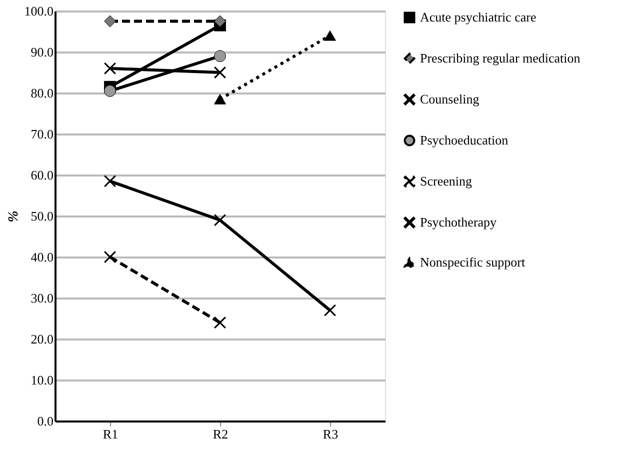 This screenshot has height=473, width=620. Describe the element at coordinates (42, 298) in the screenshot. I see `y-tick-label: 30.0` at that location.